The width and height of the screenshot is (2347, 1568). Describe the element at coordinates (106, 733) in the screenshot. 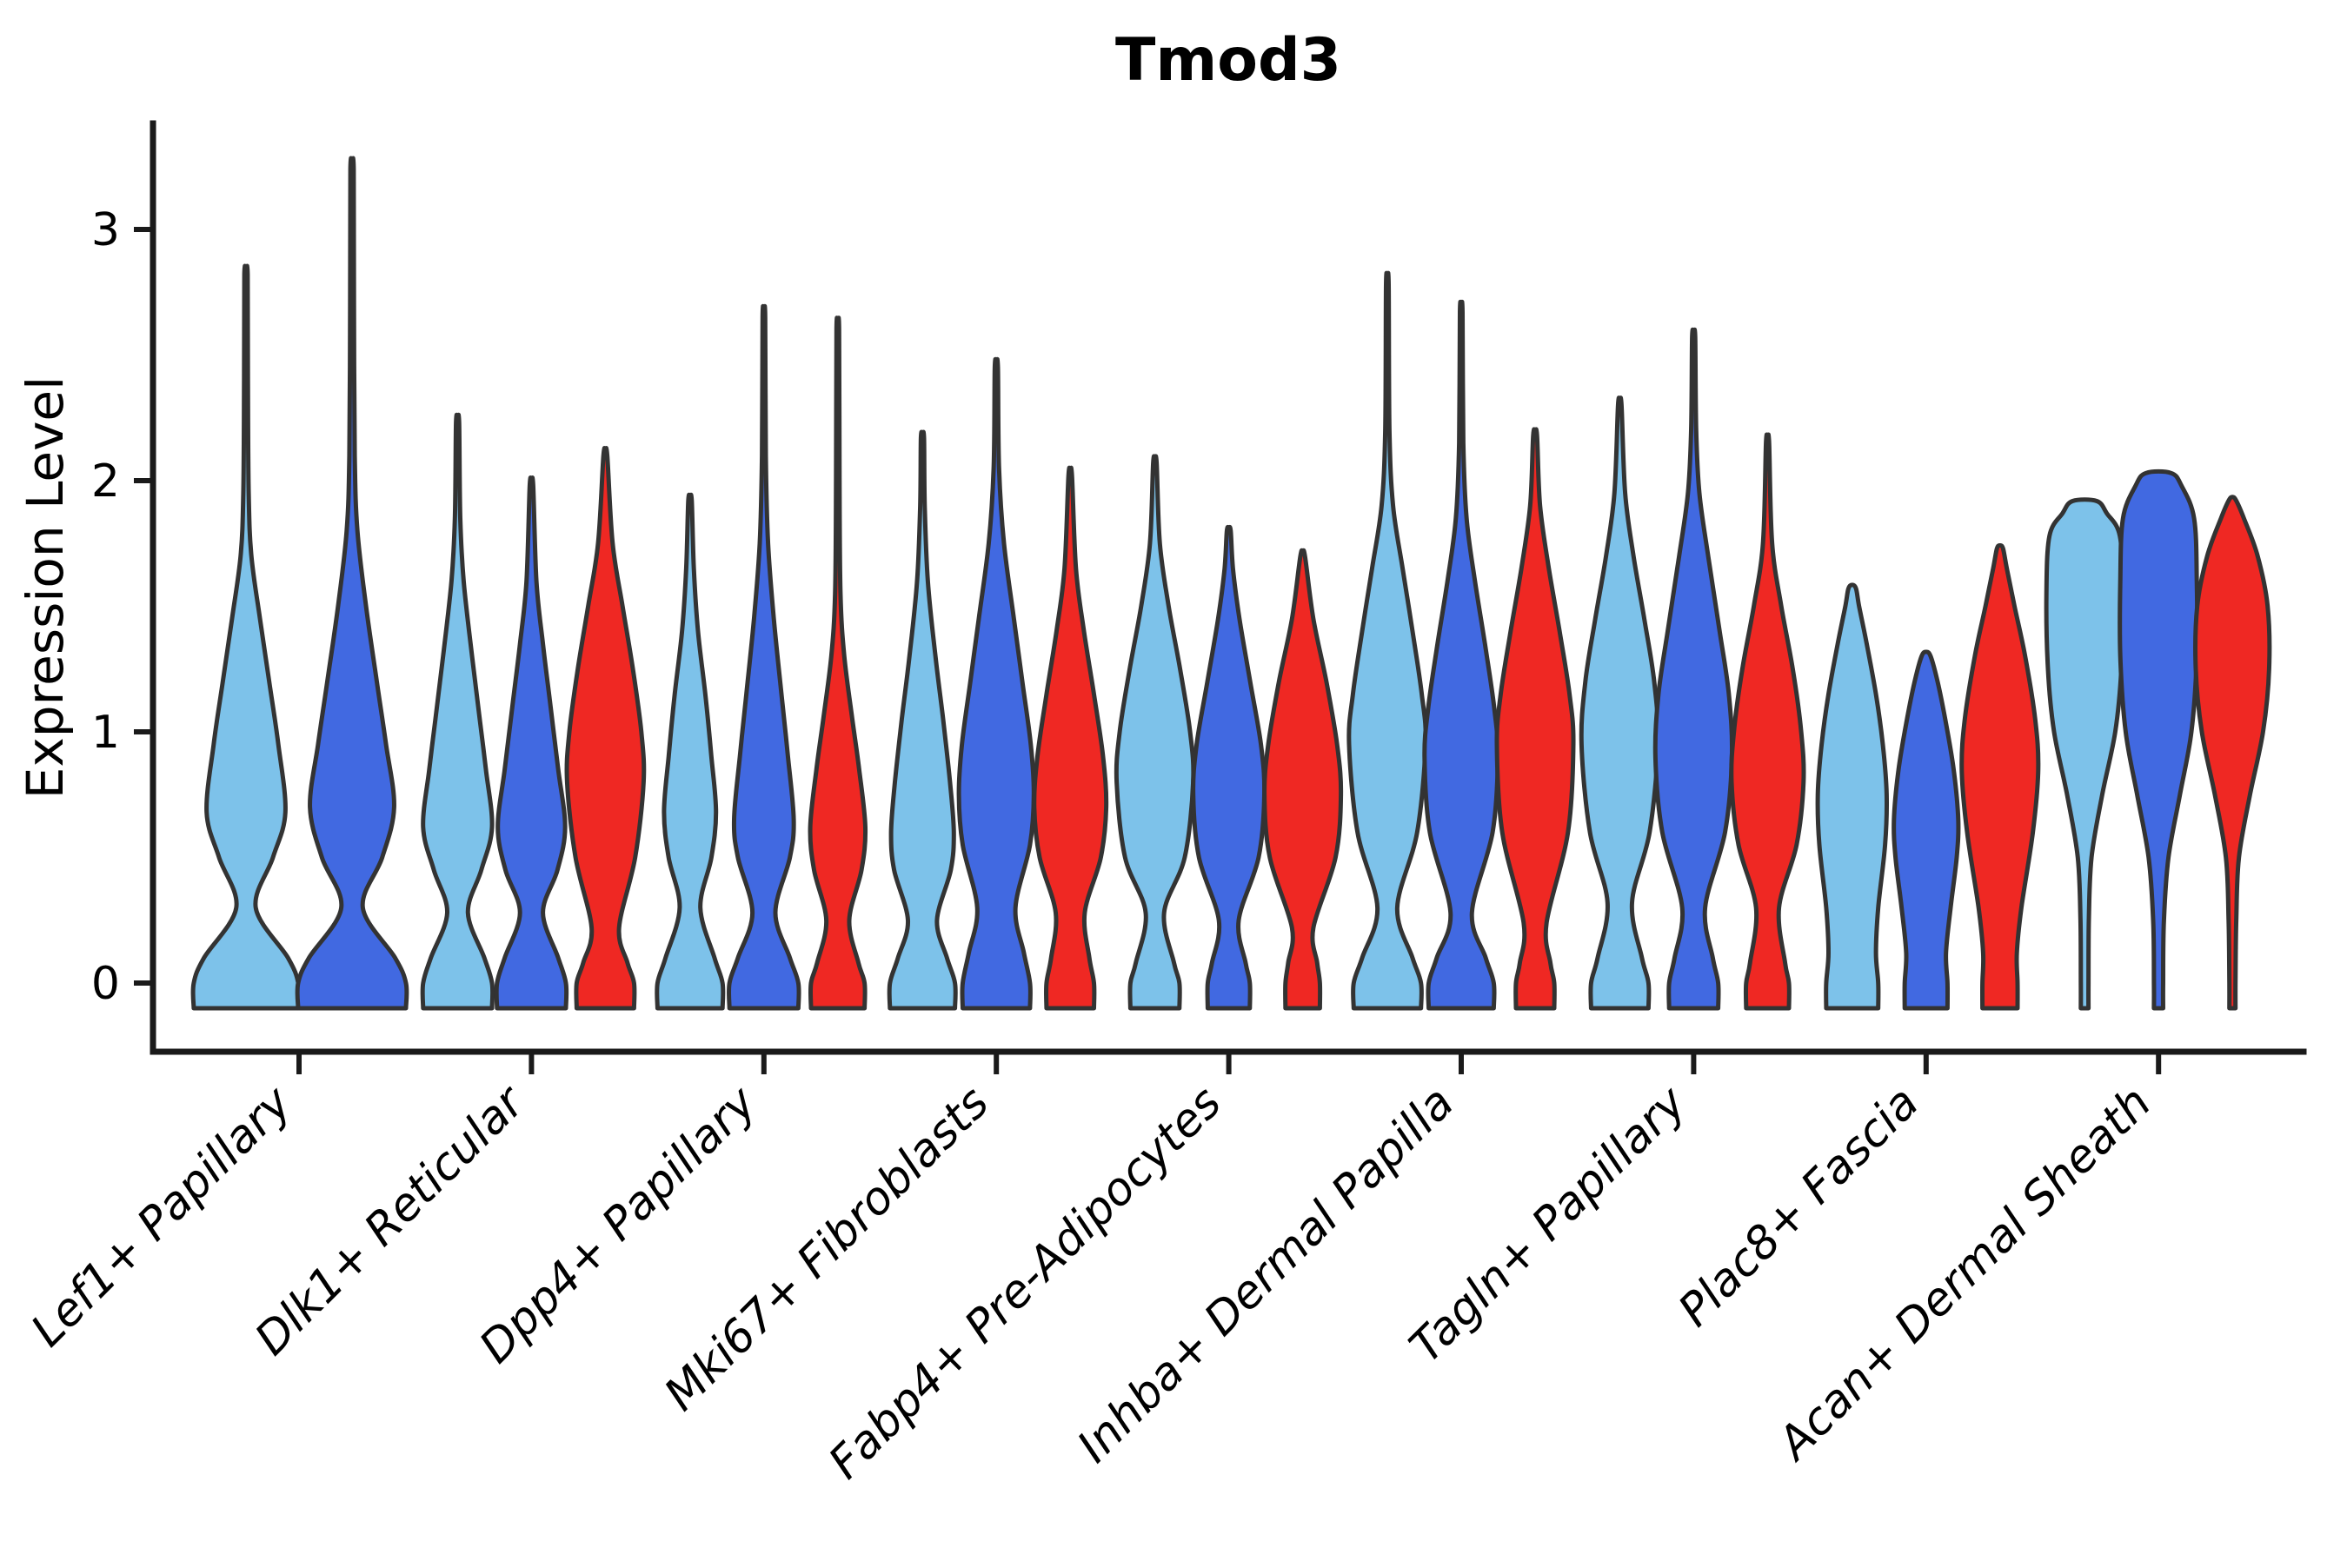

I see `y-tick-label: 1` at that location.